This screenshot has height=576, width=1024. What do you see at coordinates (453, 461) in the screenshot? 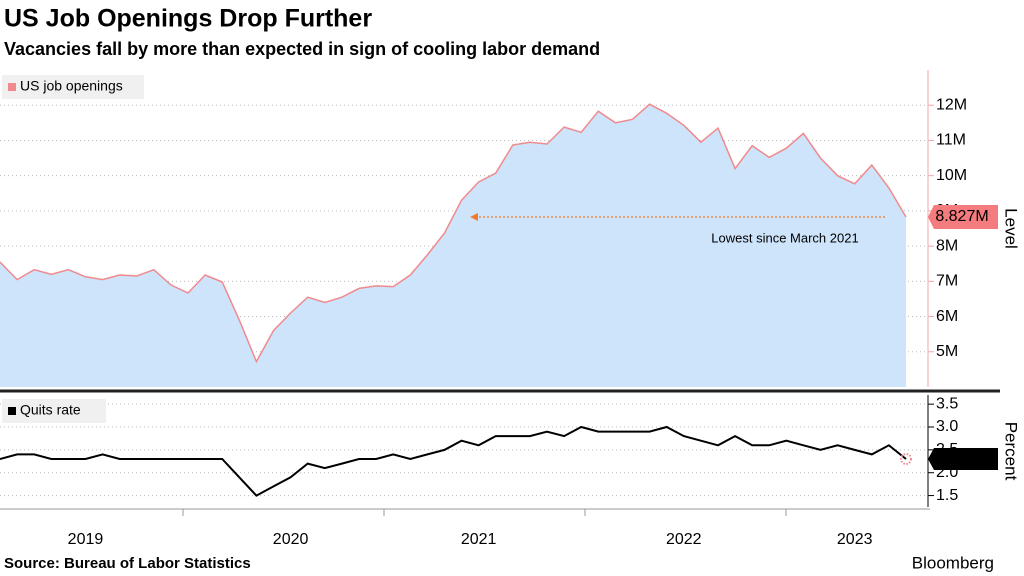
I see `line` at bounding box center [453, 461].